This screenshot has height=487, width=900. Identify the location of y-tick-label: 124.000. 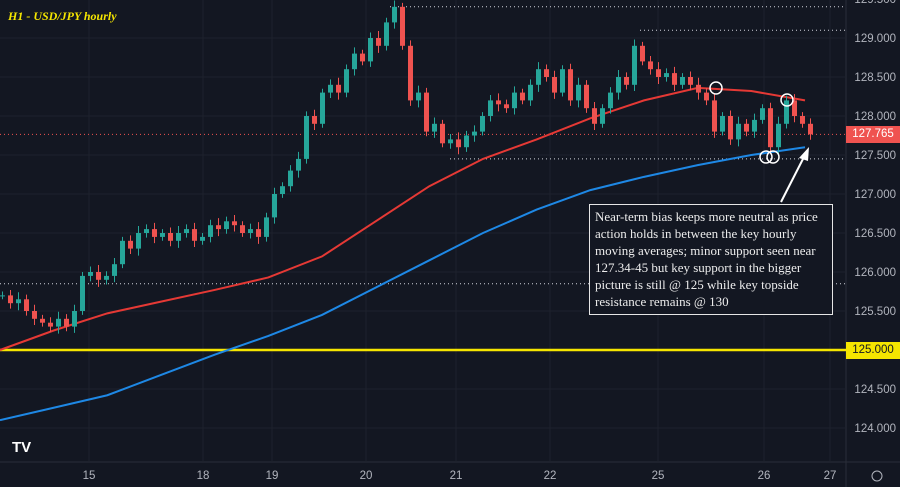
(875, 429).